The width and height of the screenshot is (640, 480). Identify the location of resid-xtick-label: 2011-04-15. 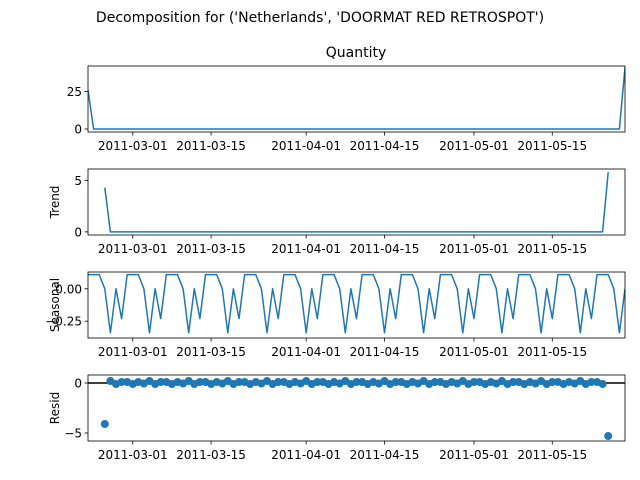
(385, 455).